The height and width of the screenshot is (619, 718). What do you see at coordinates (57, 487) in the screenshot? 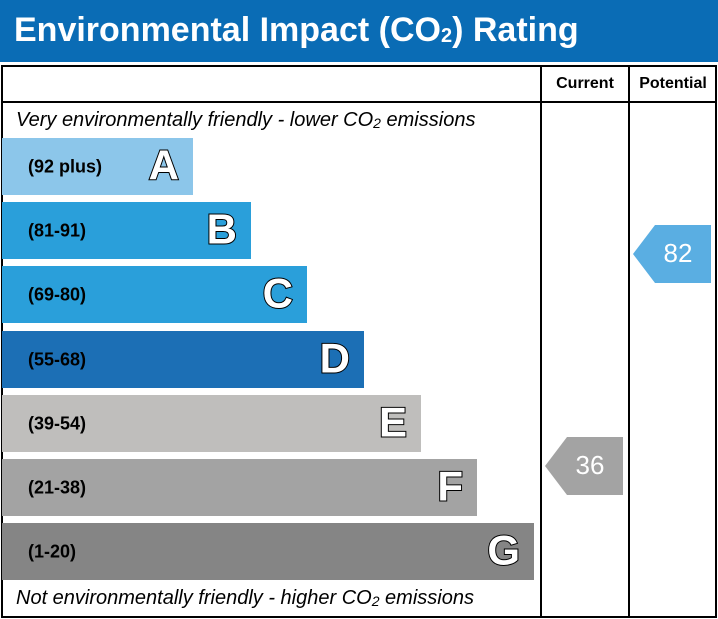
I see `band-range: (21-38)` at bounding box center [57, 487].